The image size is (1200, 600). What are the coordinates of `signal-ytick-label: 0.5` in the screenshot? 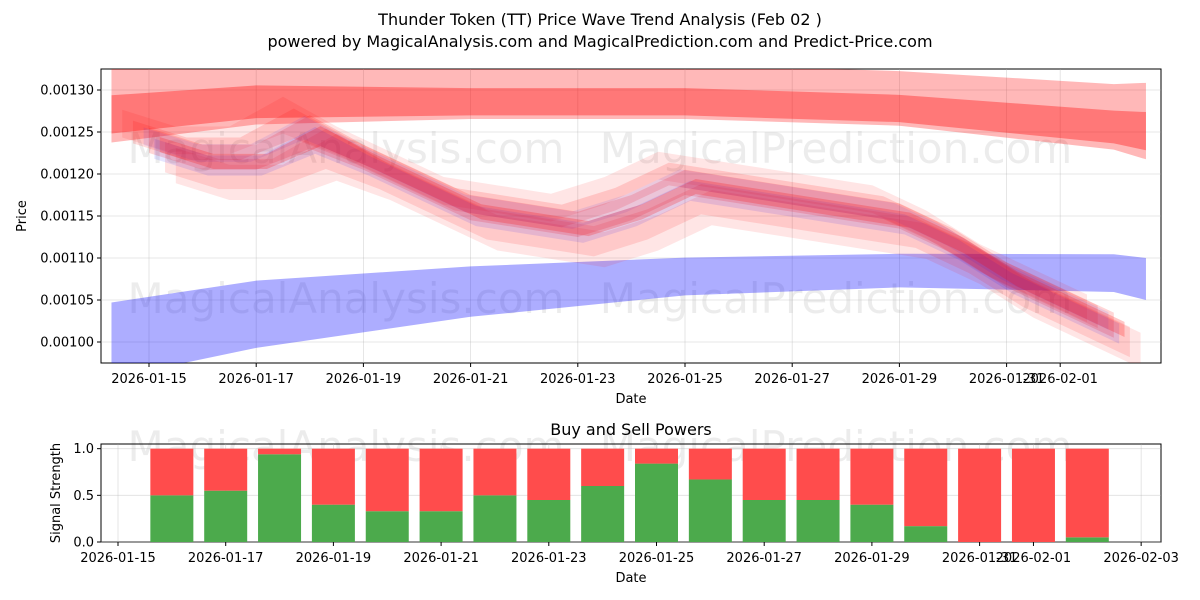 It's located at (83, 496).